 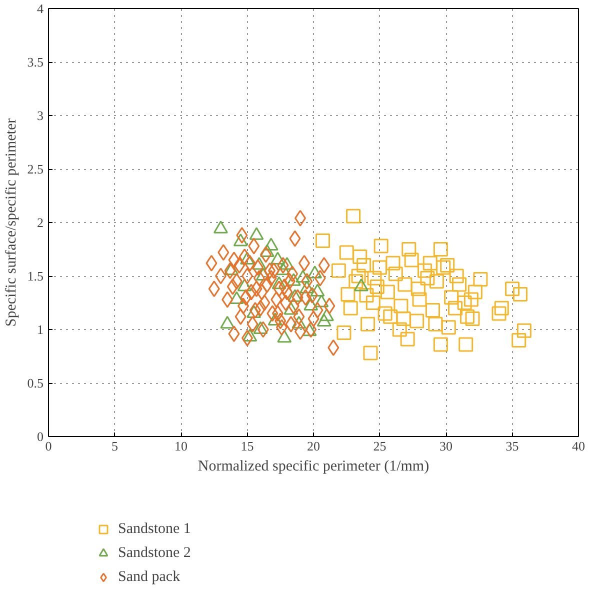 I want to click on x-tick-label: 40, so click(x=578, y=446).